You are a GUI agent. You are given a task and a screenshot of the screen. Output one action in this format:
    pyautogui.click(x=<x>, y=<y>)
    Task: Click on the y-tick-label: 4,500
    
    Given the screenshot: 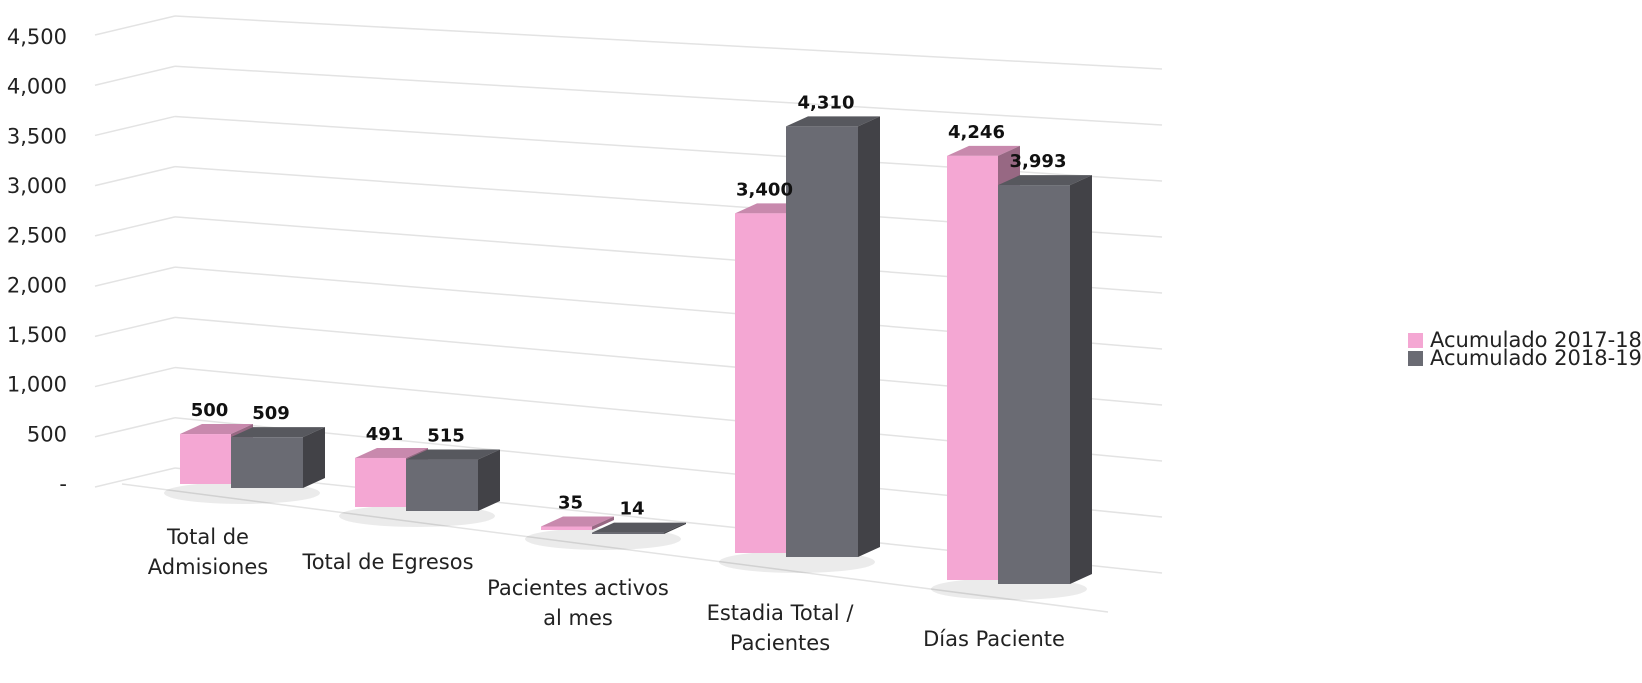 What is the action you would take?
    pyautogui.click(x=37, y=37)
    